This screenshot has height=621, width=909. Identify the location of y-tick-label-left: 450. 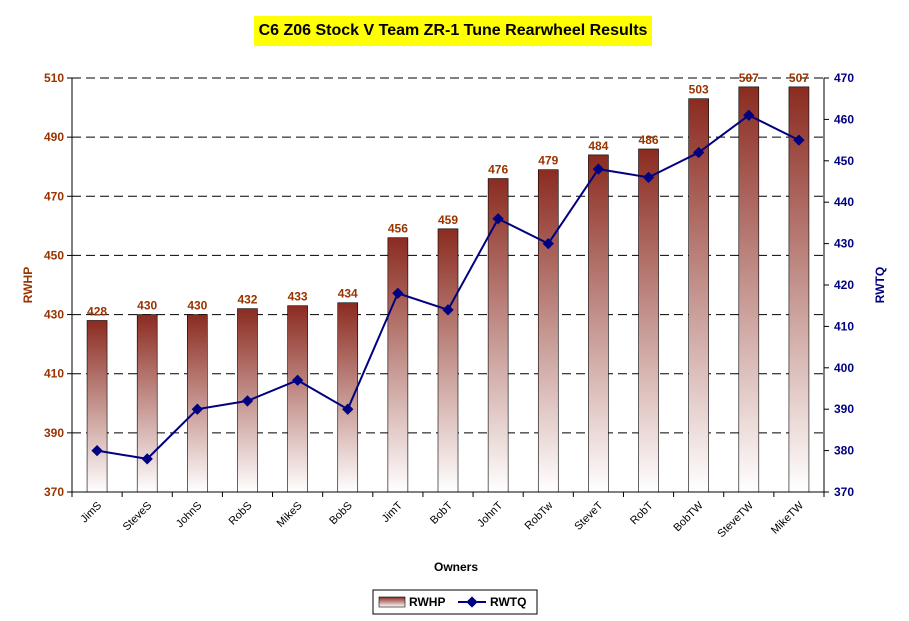
(54, 255).